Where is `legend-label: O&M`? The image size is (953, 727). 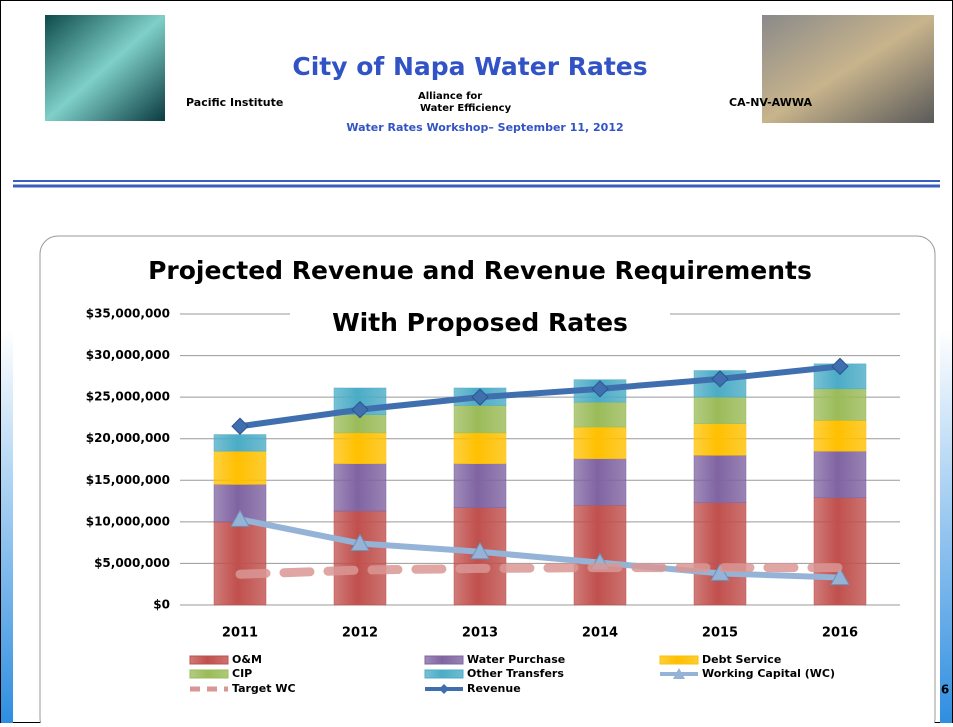 legend-label: O&M is located at coordinates (247, 659).